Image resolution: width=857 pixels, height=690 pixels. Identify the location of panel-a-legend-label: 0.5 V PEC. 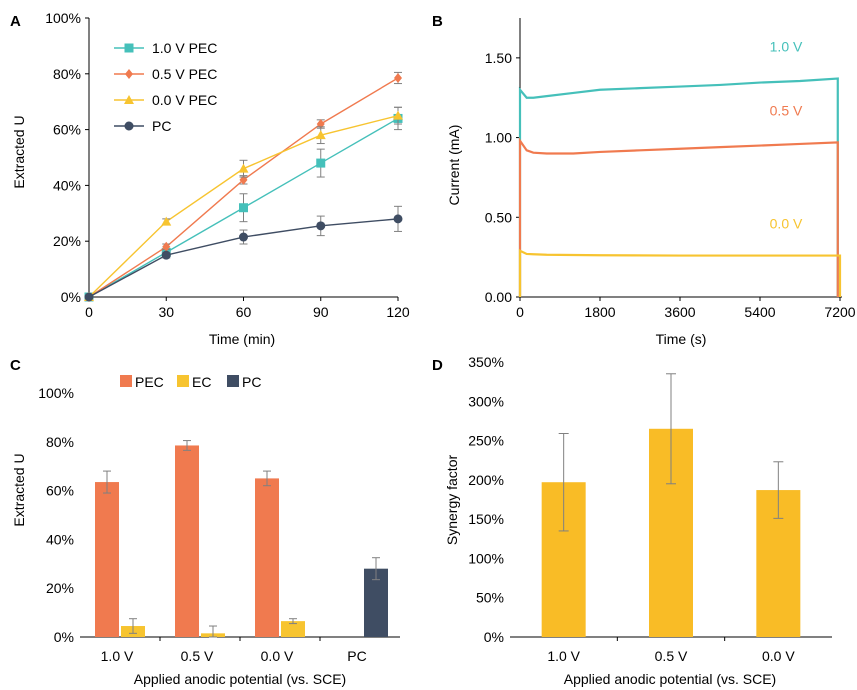
(184, 74).